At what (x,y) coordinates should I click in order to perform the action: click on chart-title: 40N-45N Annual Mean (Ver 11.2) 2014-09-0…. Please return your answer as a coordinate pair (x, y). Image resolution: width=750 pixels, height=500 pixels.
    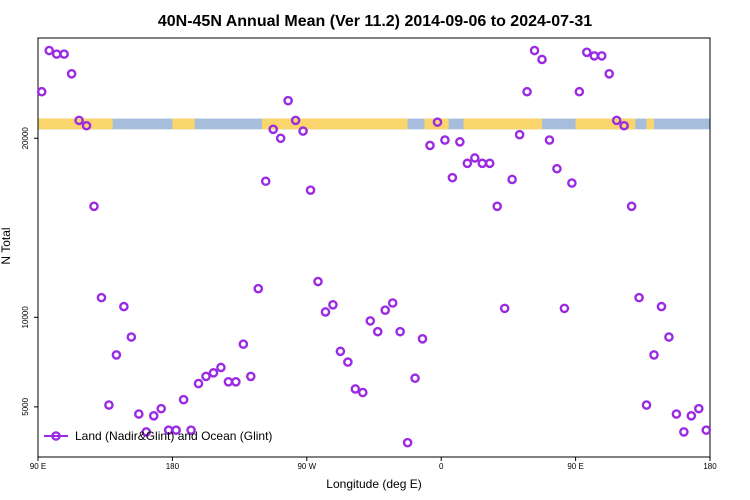
    Looking at the image, I should click on (375, 21).